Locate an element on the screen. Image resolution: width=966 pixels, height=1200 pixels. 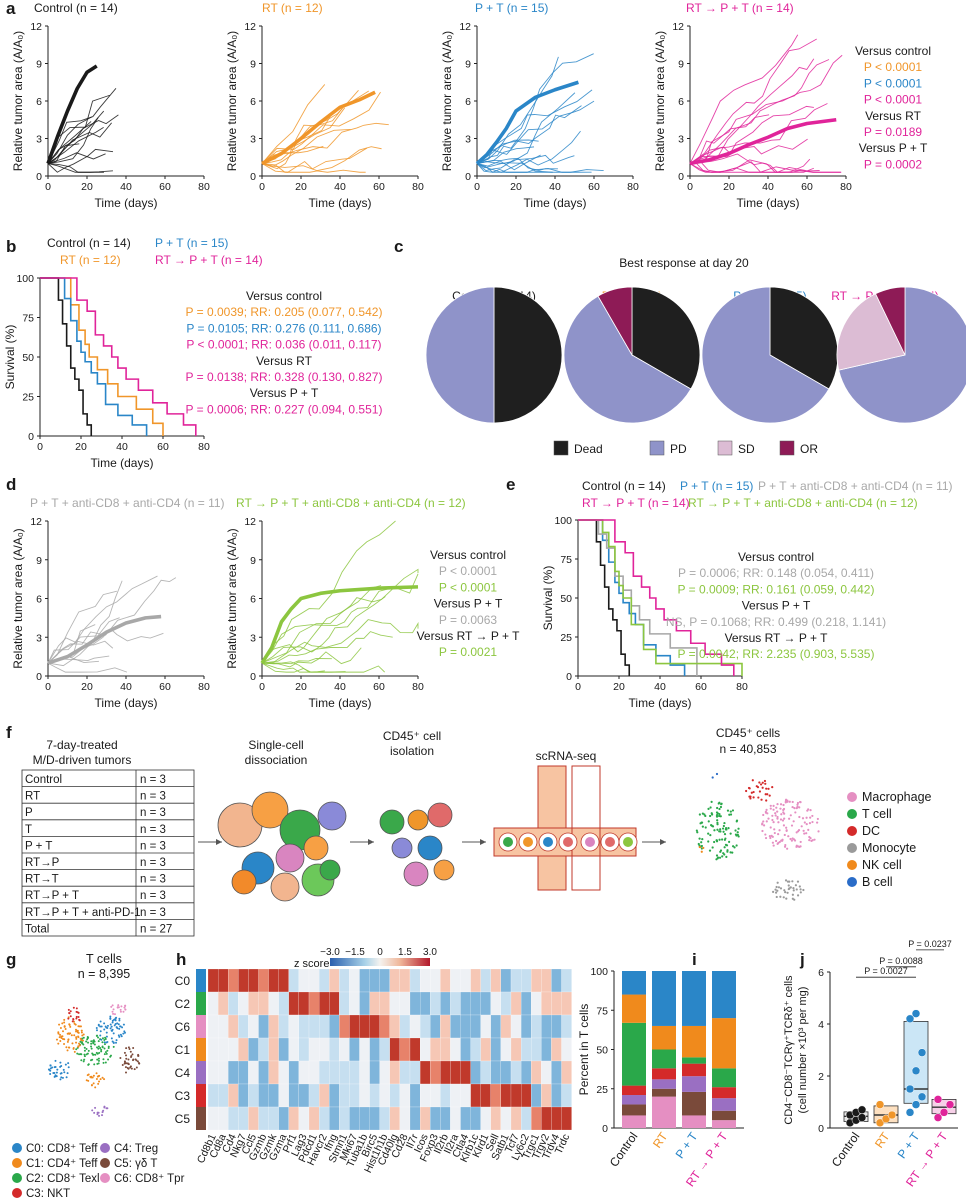
colorbar-label: z score is located at coordinates (311, 964).